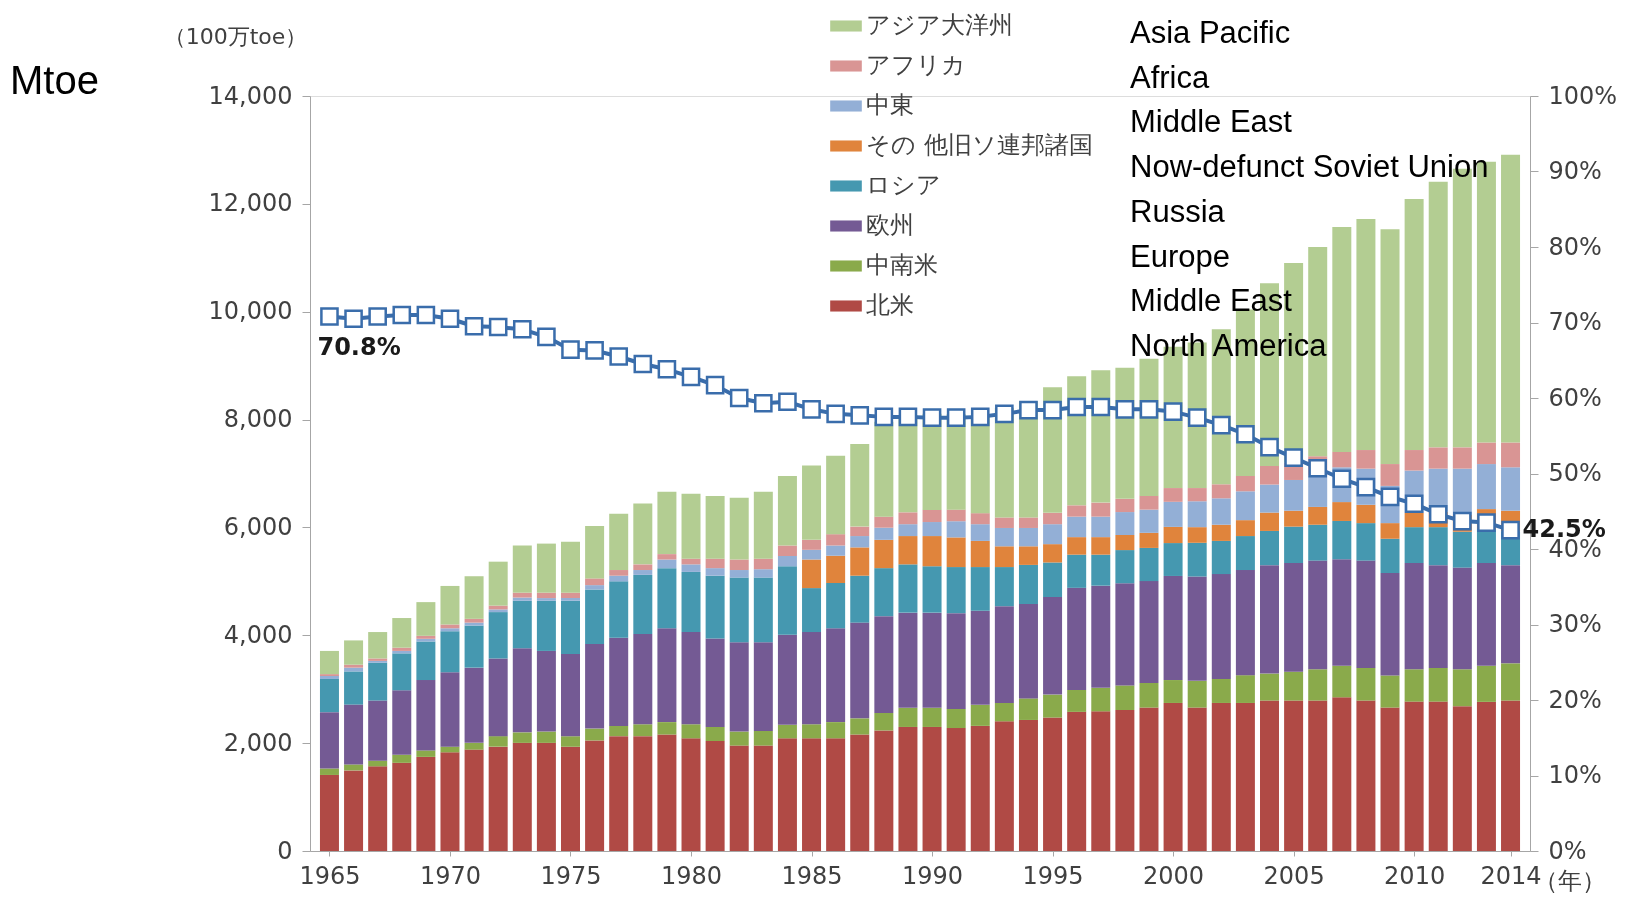 This screenshot has height=915, width=1650. Describe the element at coordinates (450, 875) in the screenshot. I see `x-tick-label: 1970` at that location.